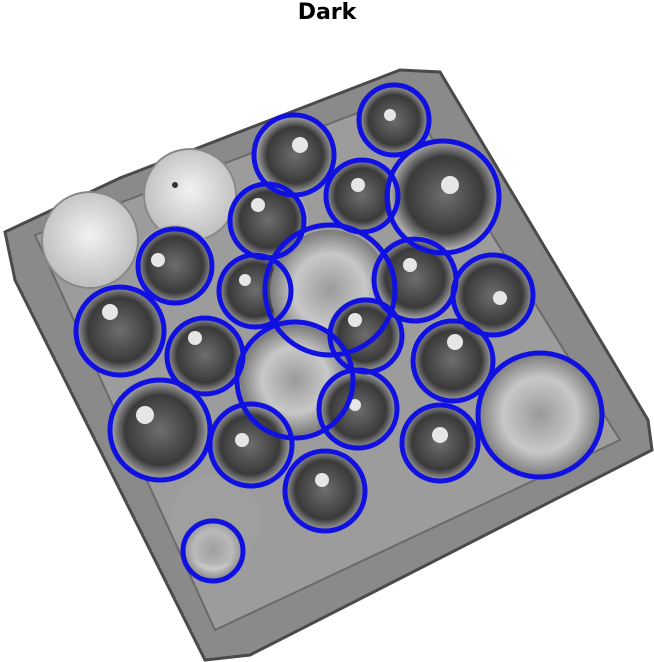  What do you see at coordinates (327, 12) in the screenshot?
I see `image-title: Dark` at bounding box center [327, 12].